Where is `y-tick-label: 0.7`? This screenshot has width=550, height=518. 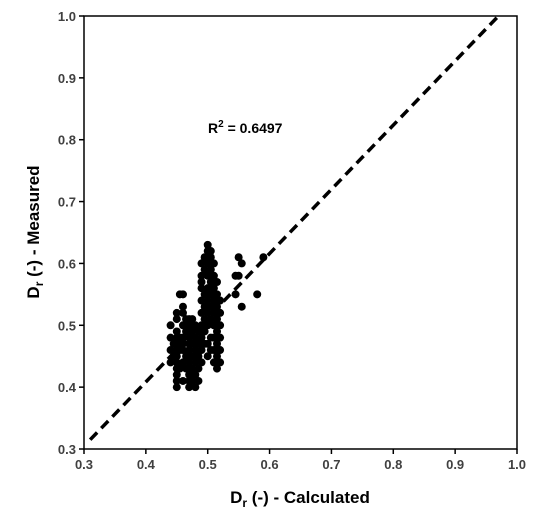 y-tick-label: 0.7 is located at coordinates (67, 202).